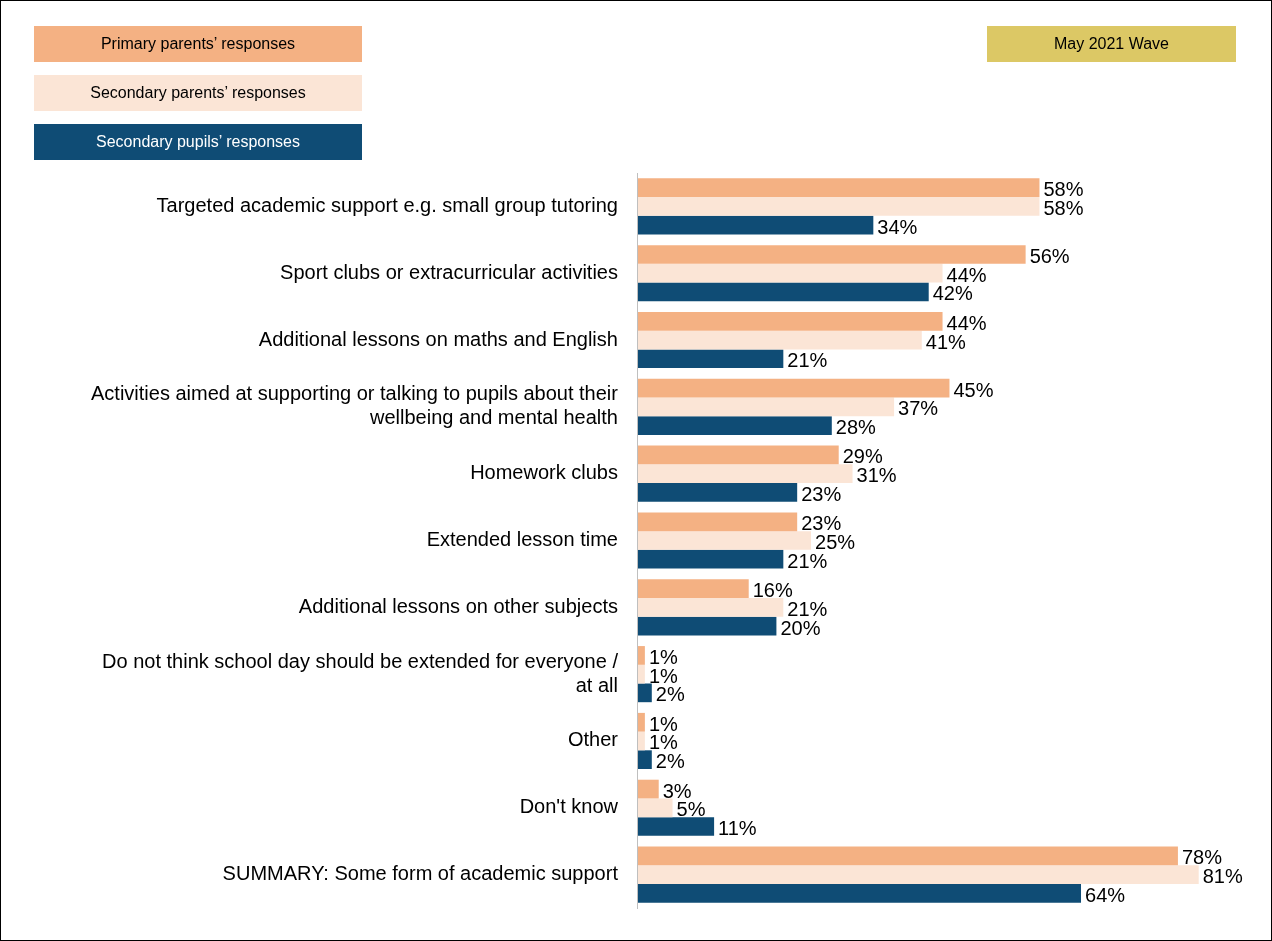 Image resolution: width=1272 pixels, height=941 pixels. What do you see at coordinates (449, 271) in the screenshot?
I see `y-tick-label: Sport clubs or extracurricular activities` at bounding box center [449, 271].